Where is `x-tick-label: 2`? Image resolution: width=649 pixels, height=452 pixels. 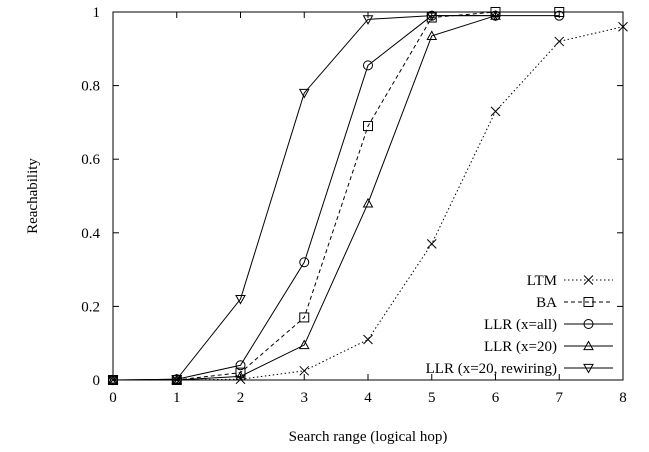 x-tick-label: 2 is located at coordinates (241, 398).